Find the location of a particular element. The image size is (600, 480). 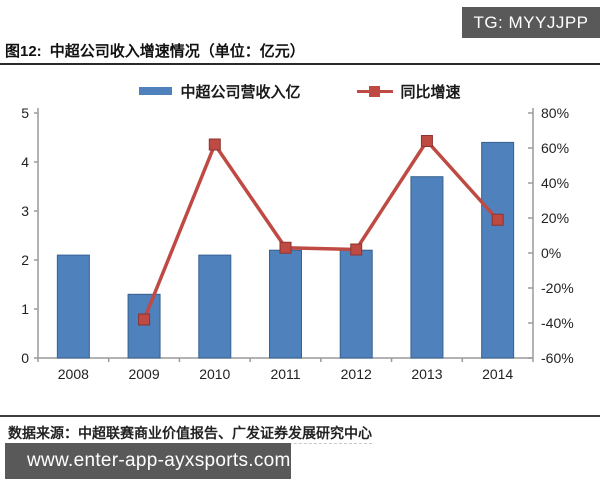

figure-title: 图12: 中超公司收入增速情况（单位：亿元） is located at coordinates (300, 52).